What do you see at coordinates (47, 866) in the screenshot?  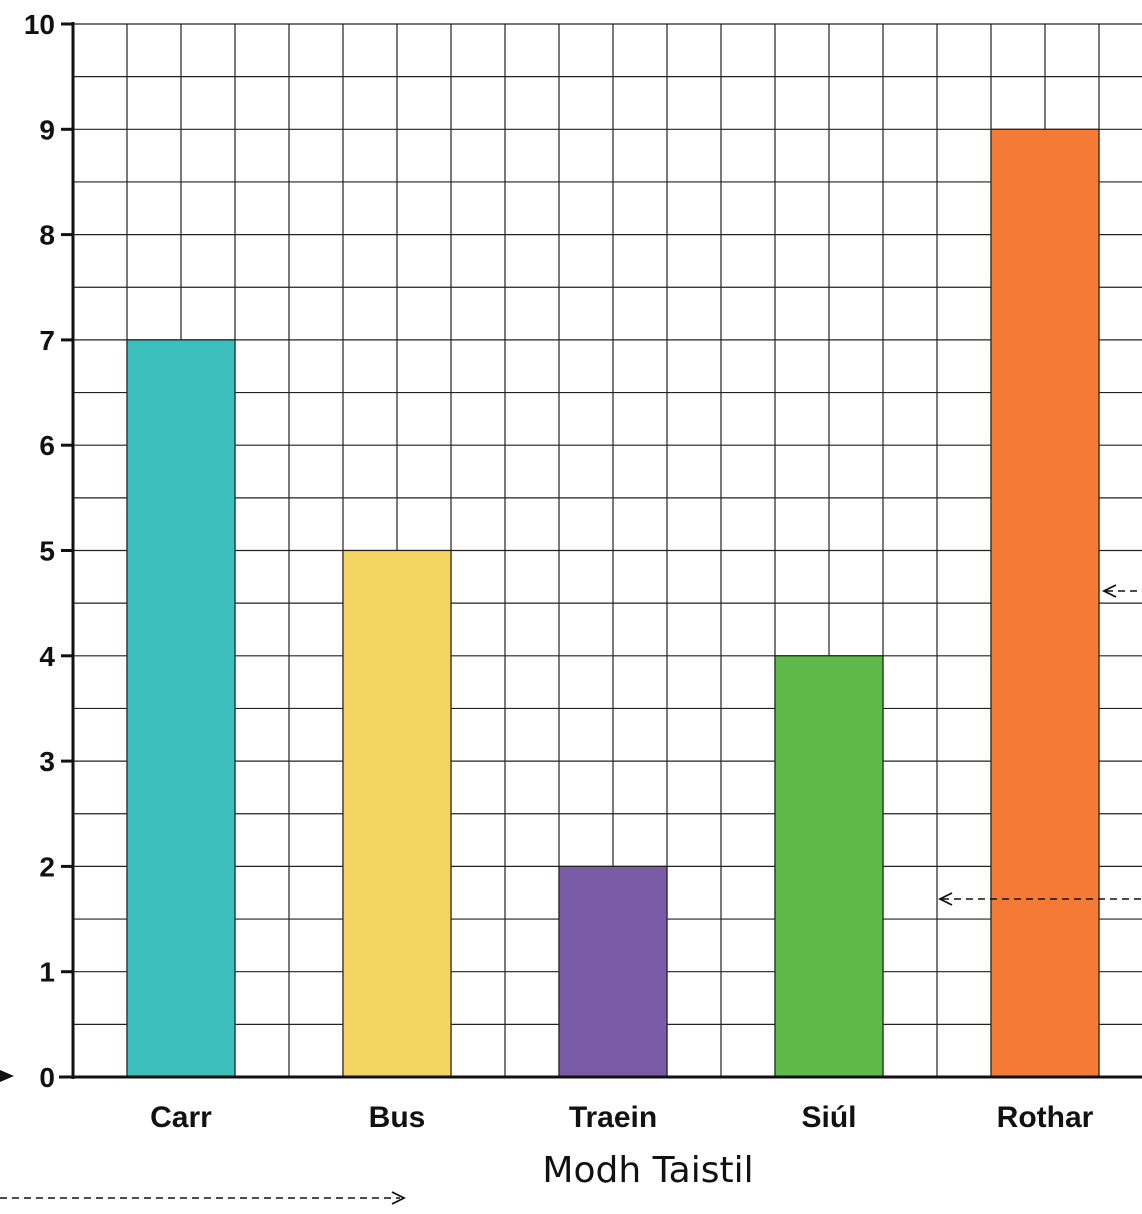 I see `y-tick-label: 2` at bounding box center [47, 866].